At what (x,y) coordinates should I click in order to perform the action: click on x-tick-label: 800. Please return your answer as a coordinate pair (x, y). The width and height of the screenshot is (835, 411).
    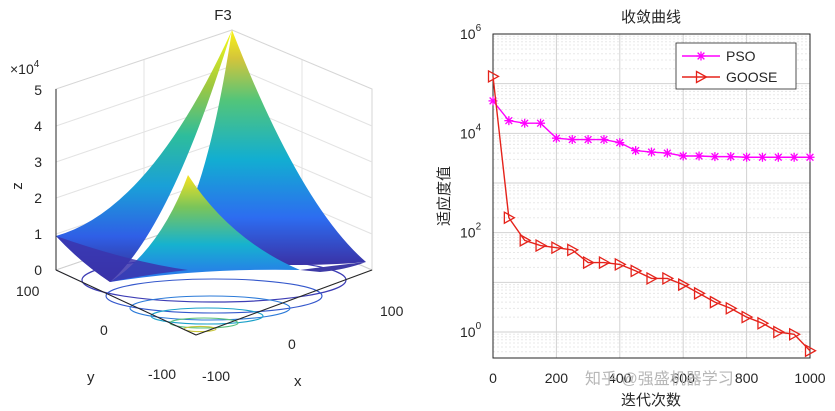
    Looking at the image, I should click on (747, 378).